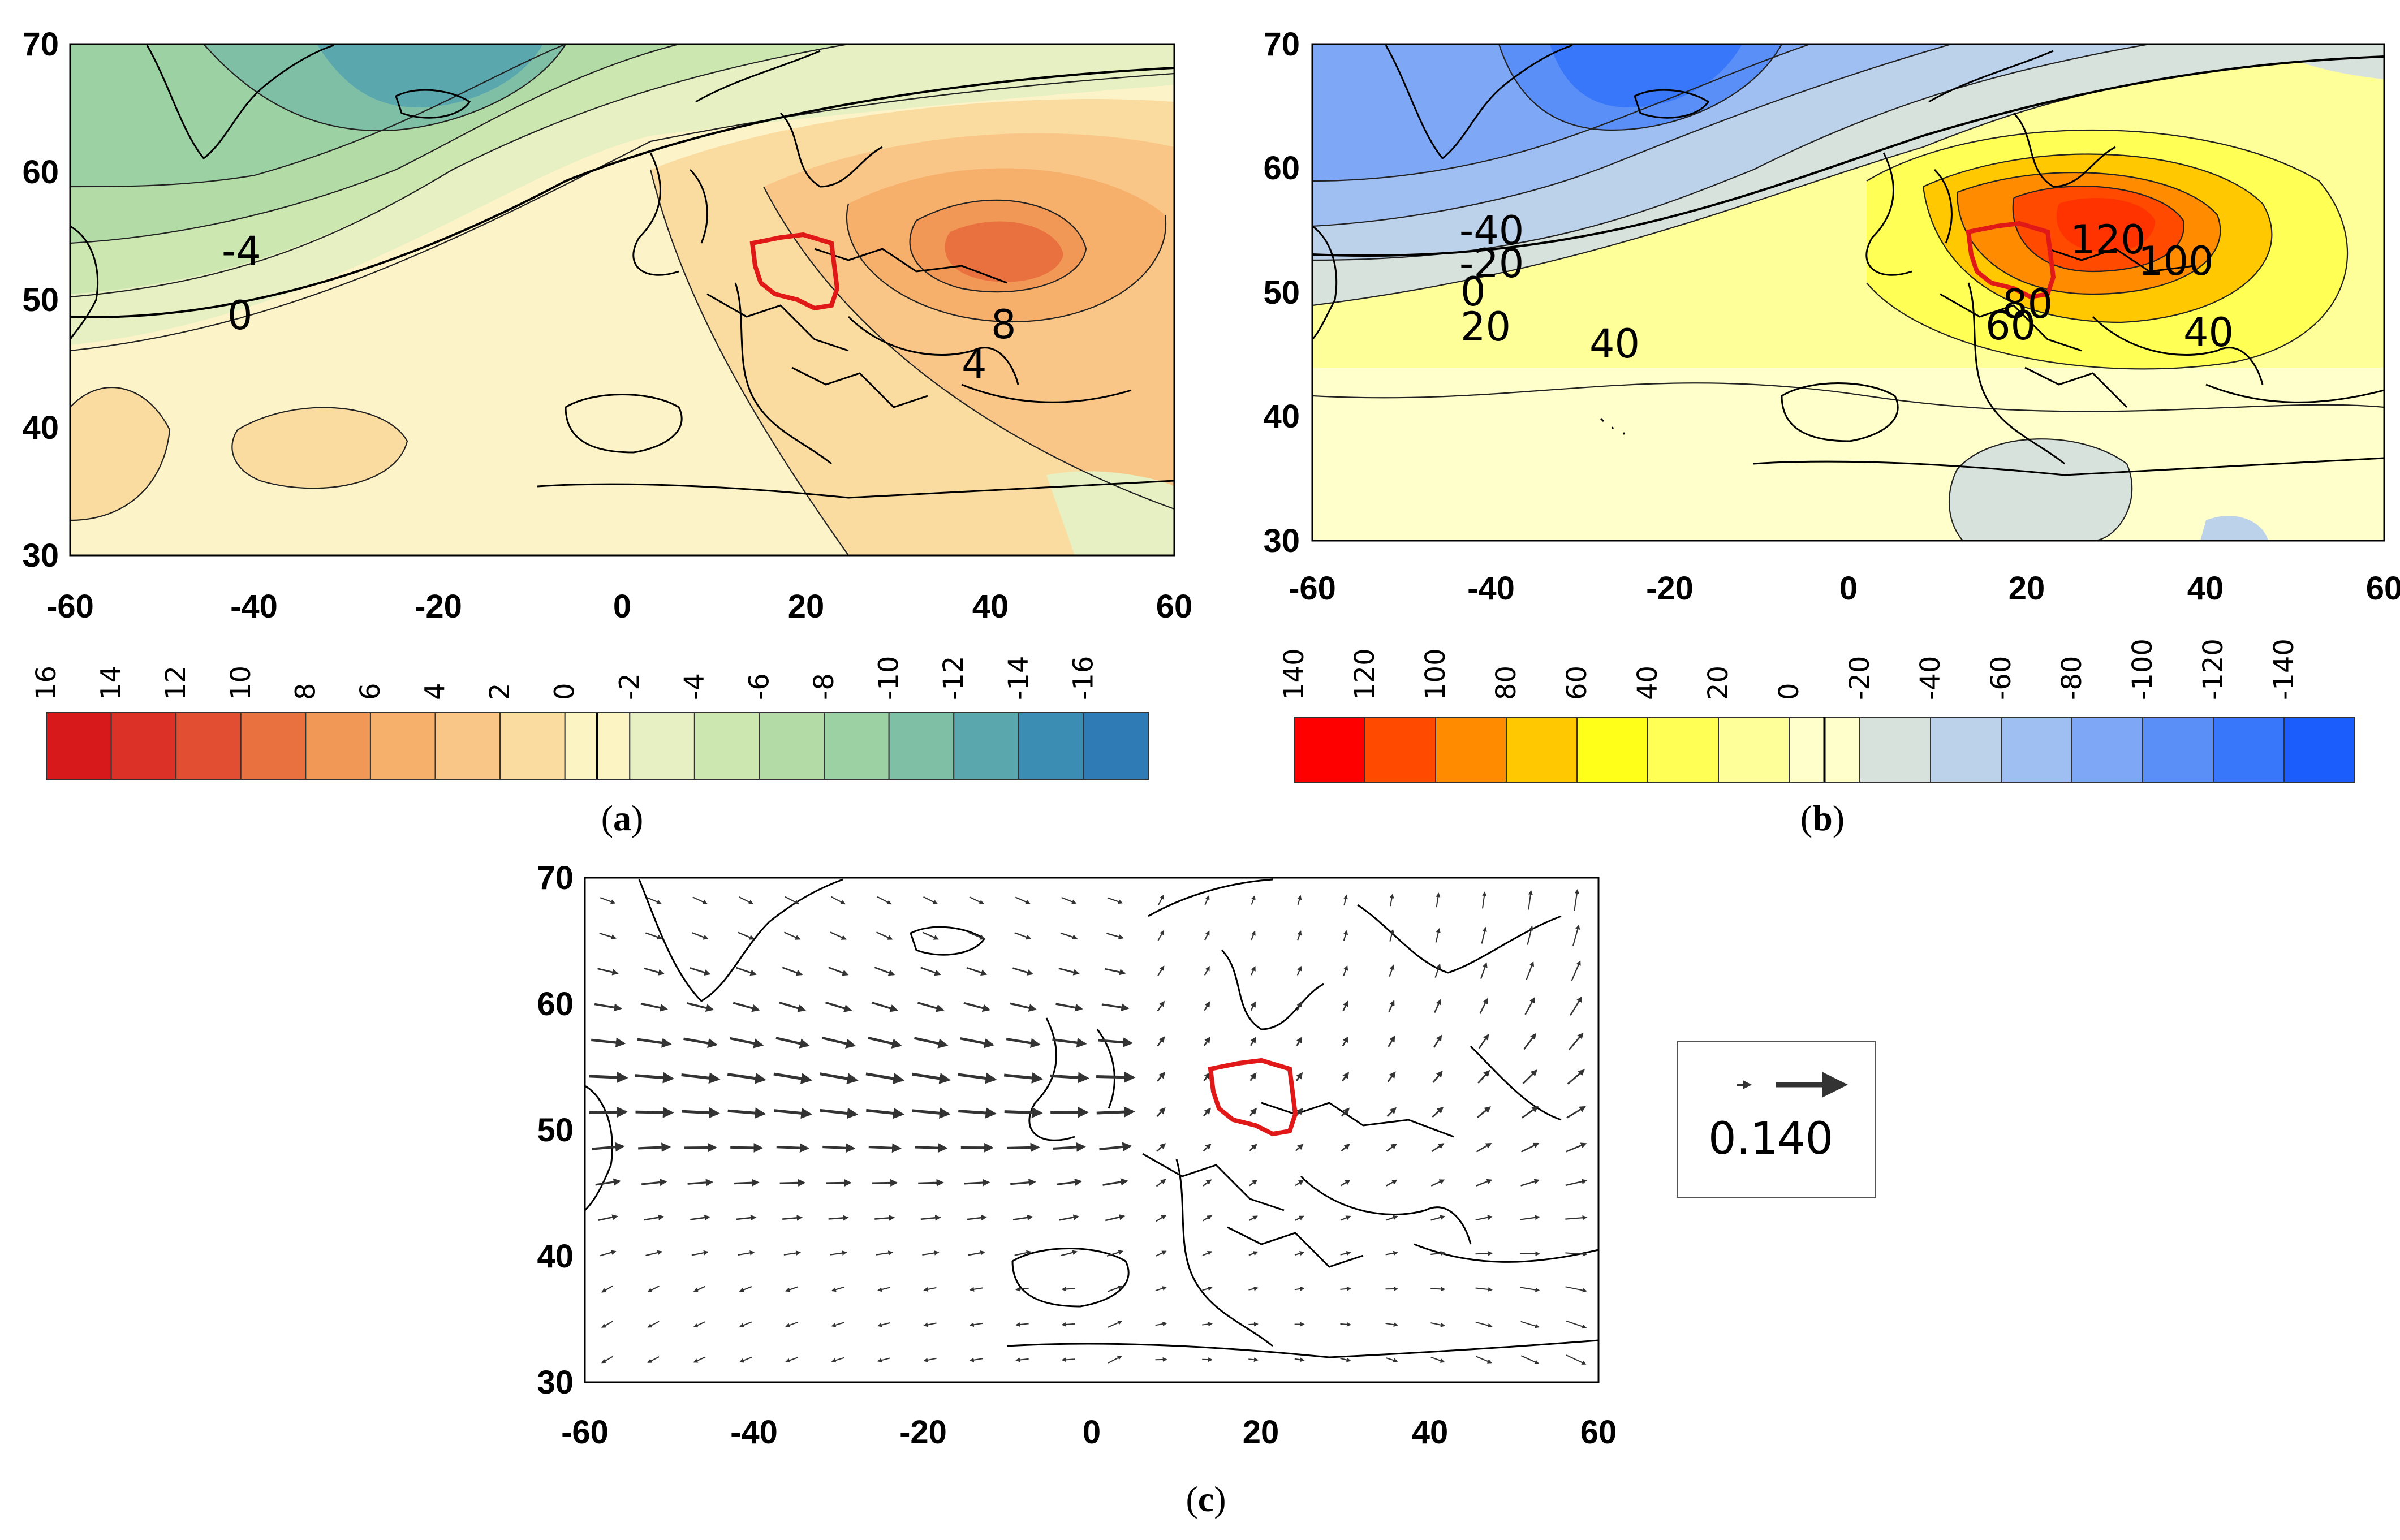 Image resolution: width=2400 pixels, height=1540 pixels. Describe the element at coordinates (1848, 292) in the screenshot. I see `panel-b-field` at that location.